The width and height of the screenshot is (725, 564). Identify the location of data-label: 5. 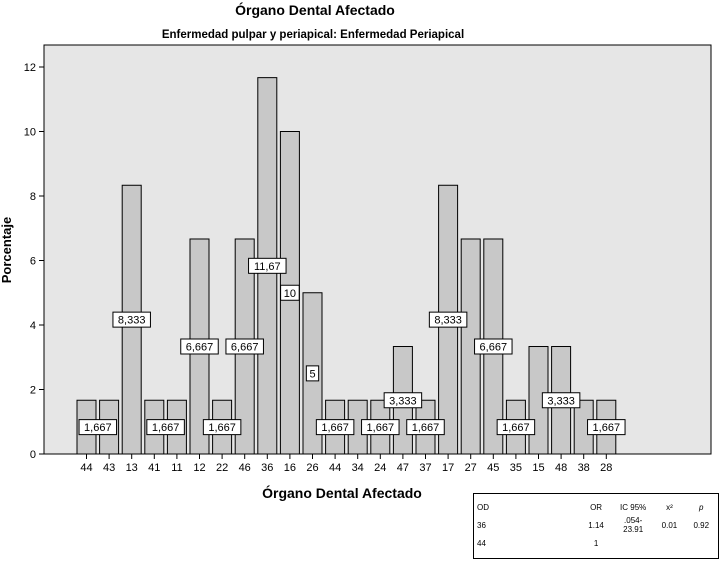
(312, 373).